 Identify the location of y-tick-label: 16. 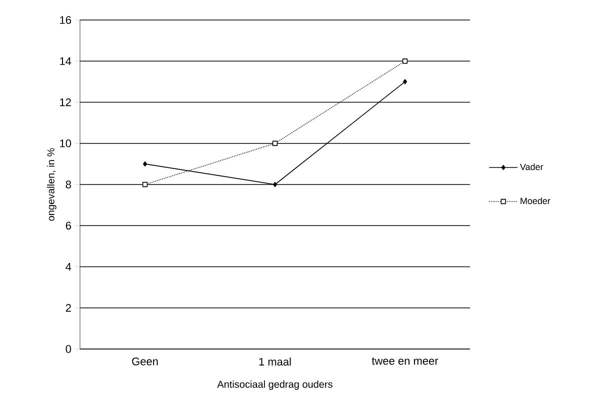
(65, 20).